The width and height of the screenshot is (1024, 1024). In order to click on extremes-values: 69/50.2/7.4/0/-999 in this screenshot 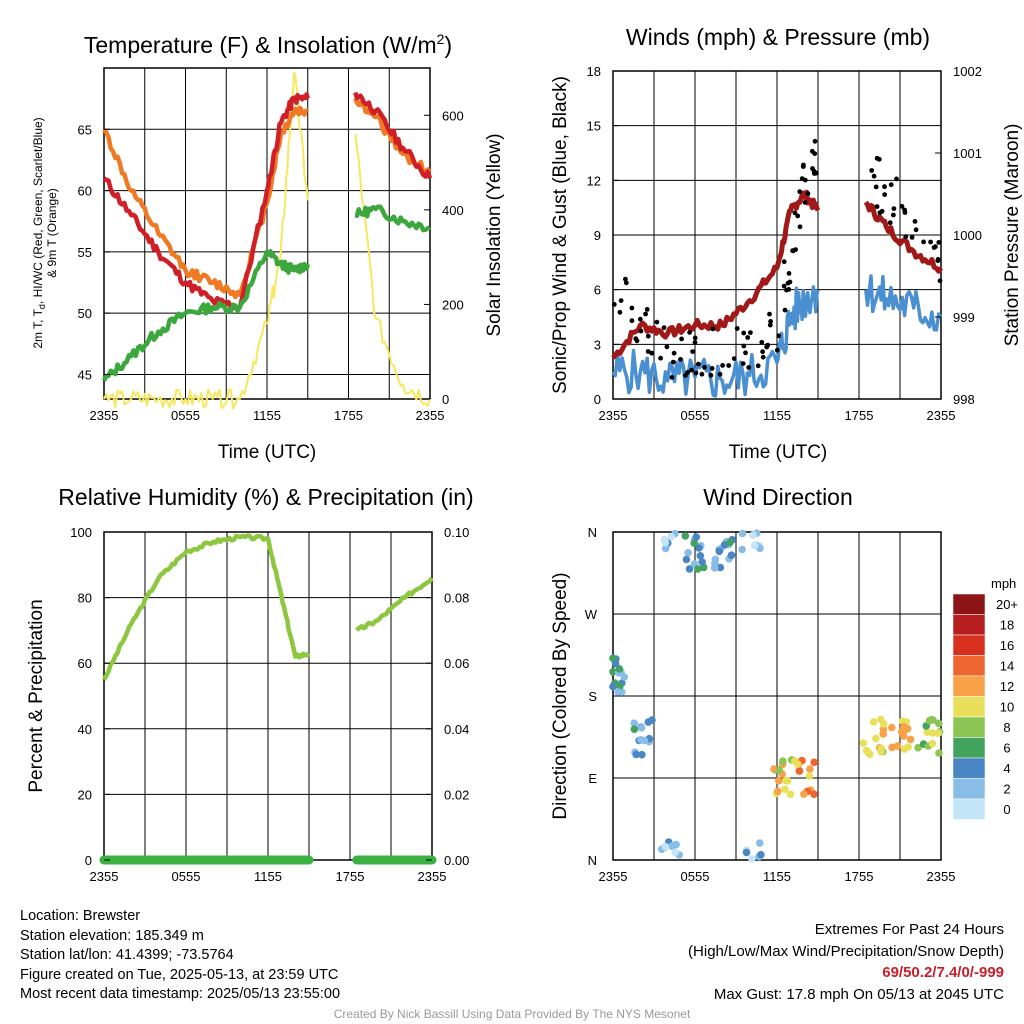, I will do `click(943, 972)`.